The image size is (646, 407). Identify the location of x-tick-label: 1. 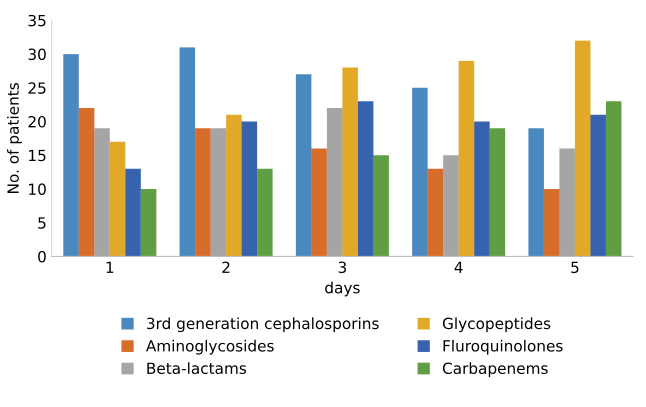
(110, 267).